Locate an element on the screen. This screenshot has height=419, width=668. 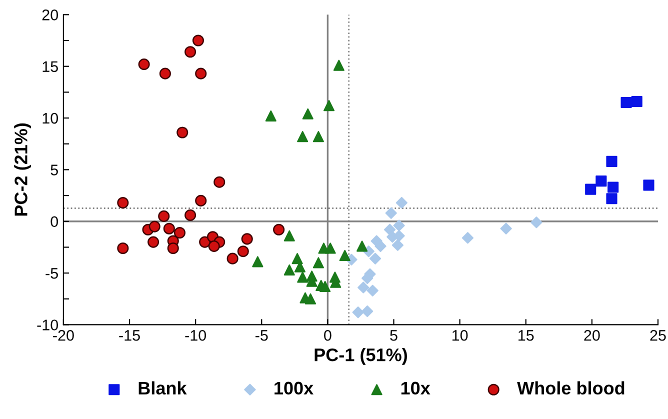
legend-label: Blank is located at coordinates (162, 388).